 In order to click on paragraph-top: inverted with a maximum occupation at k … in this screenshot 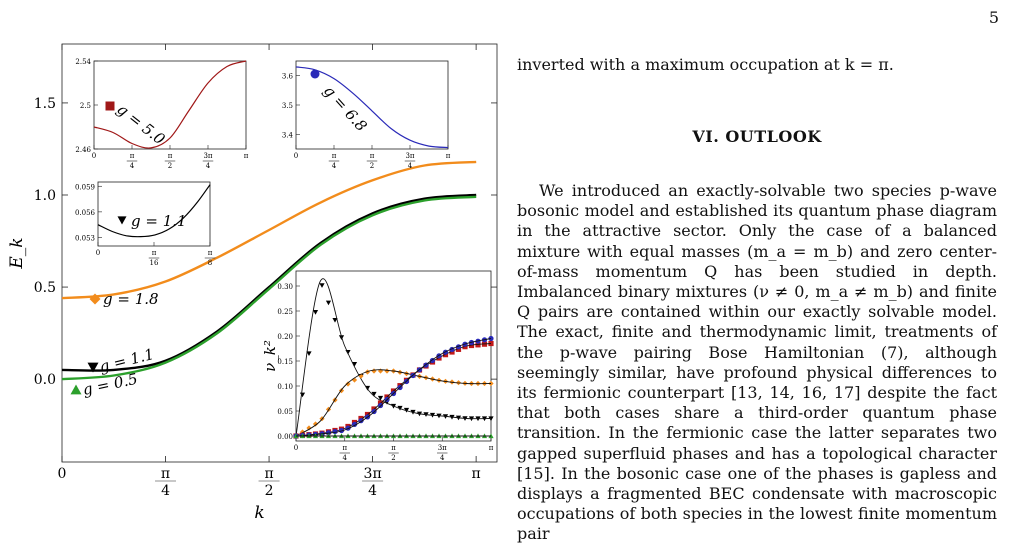, I will do `click(705, 64)`.